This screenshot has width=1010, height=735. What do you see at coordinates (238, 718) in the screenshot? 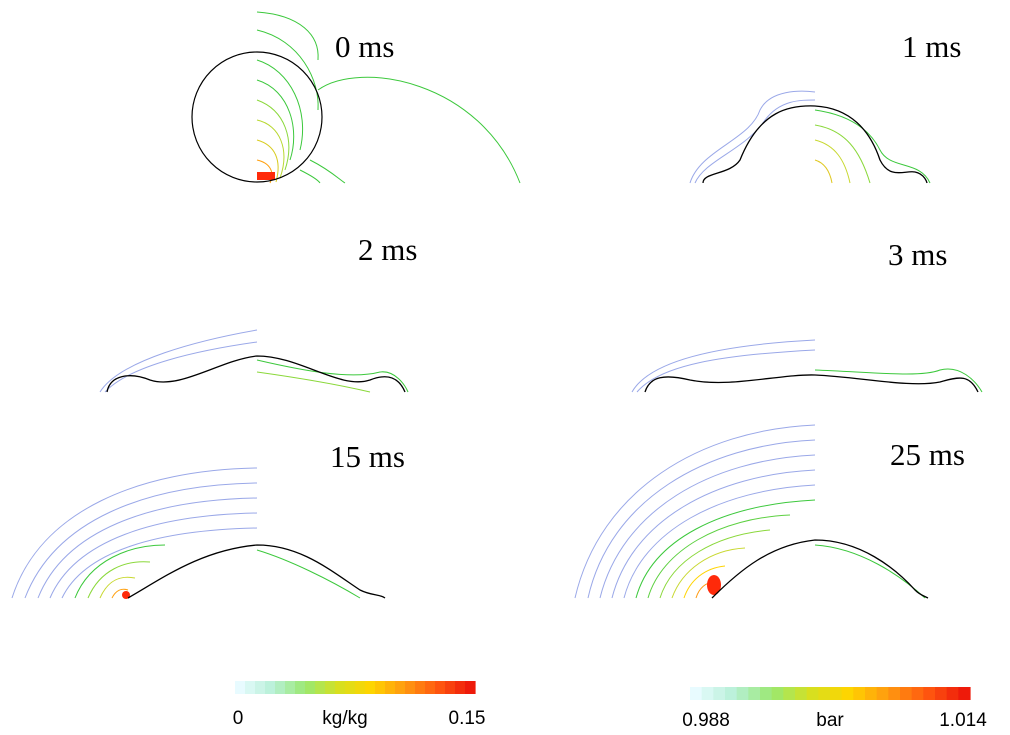
I see `colorbar-min-label: 0` at bounding box center [238, 718].